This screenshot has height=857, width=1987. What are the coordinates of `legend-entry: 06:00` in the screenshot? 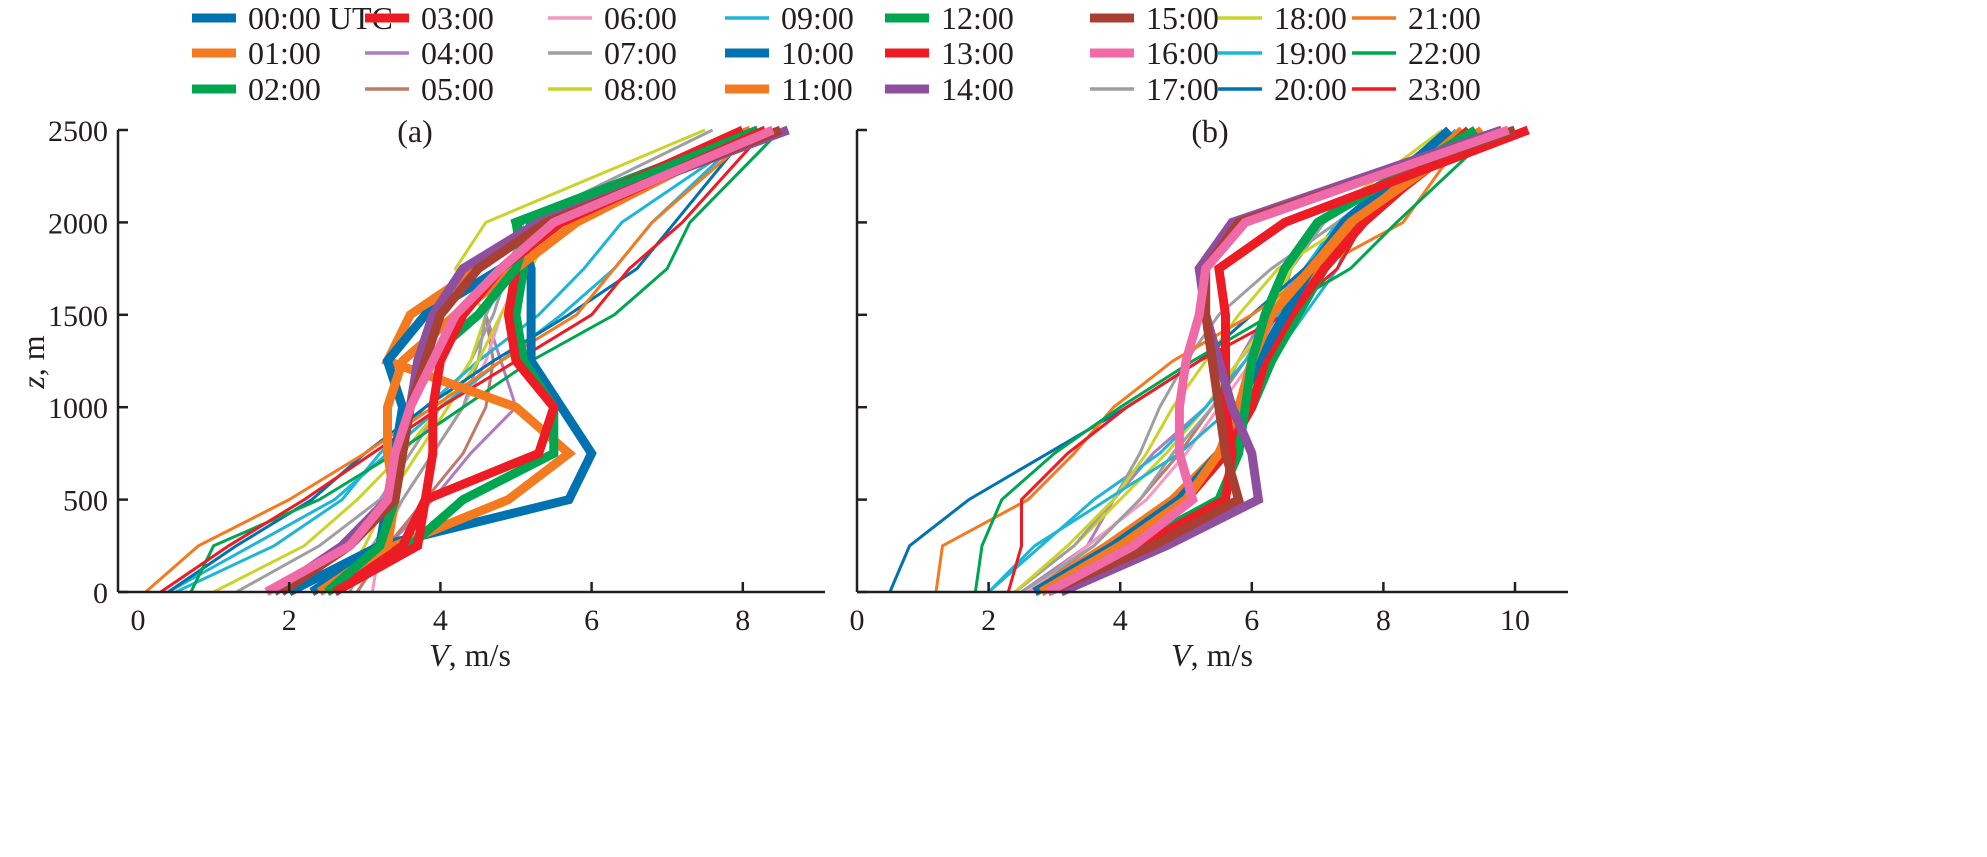 It's located at (612, 18).